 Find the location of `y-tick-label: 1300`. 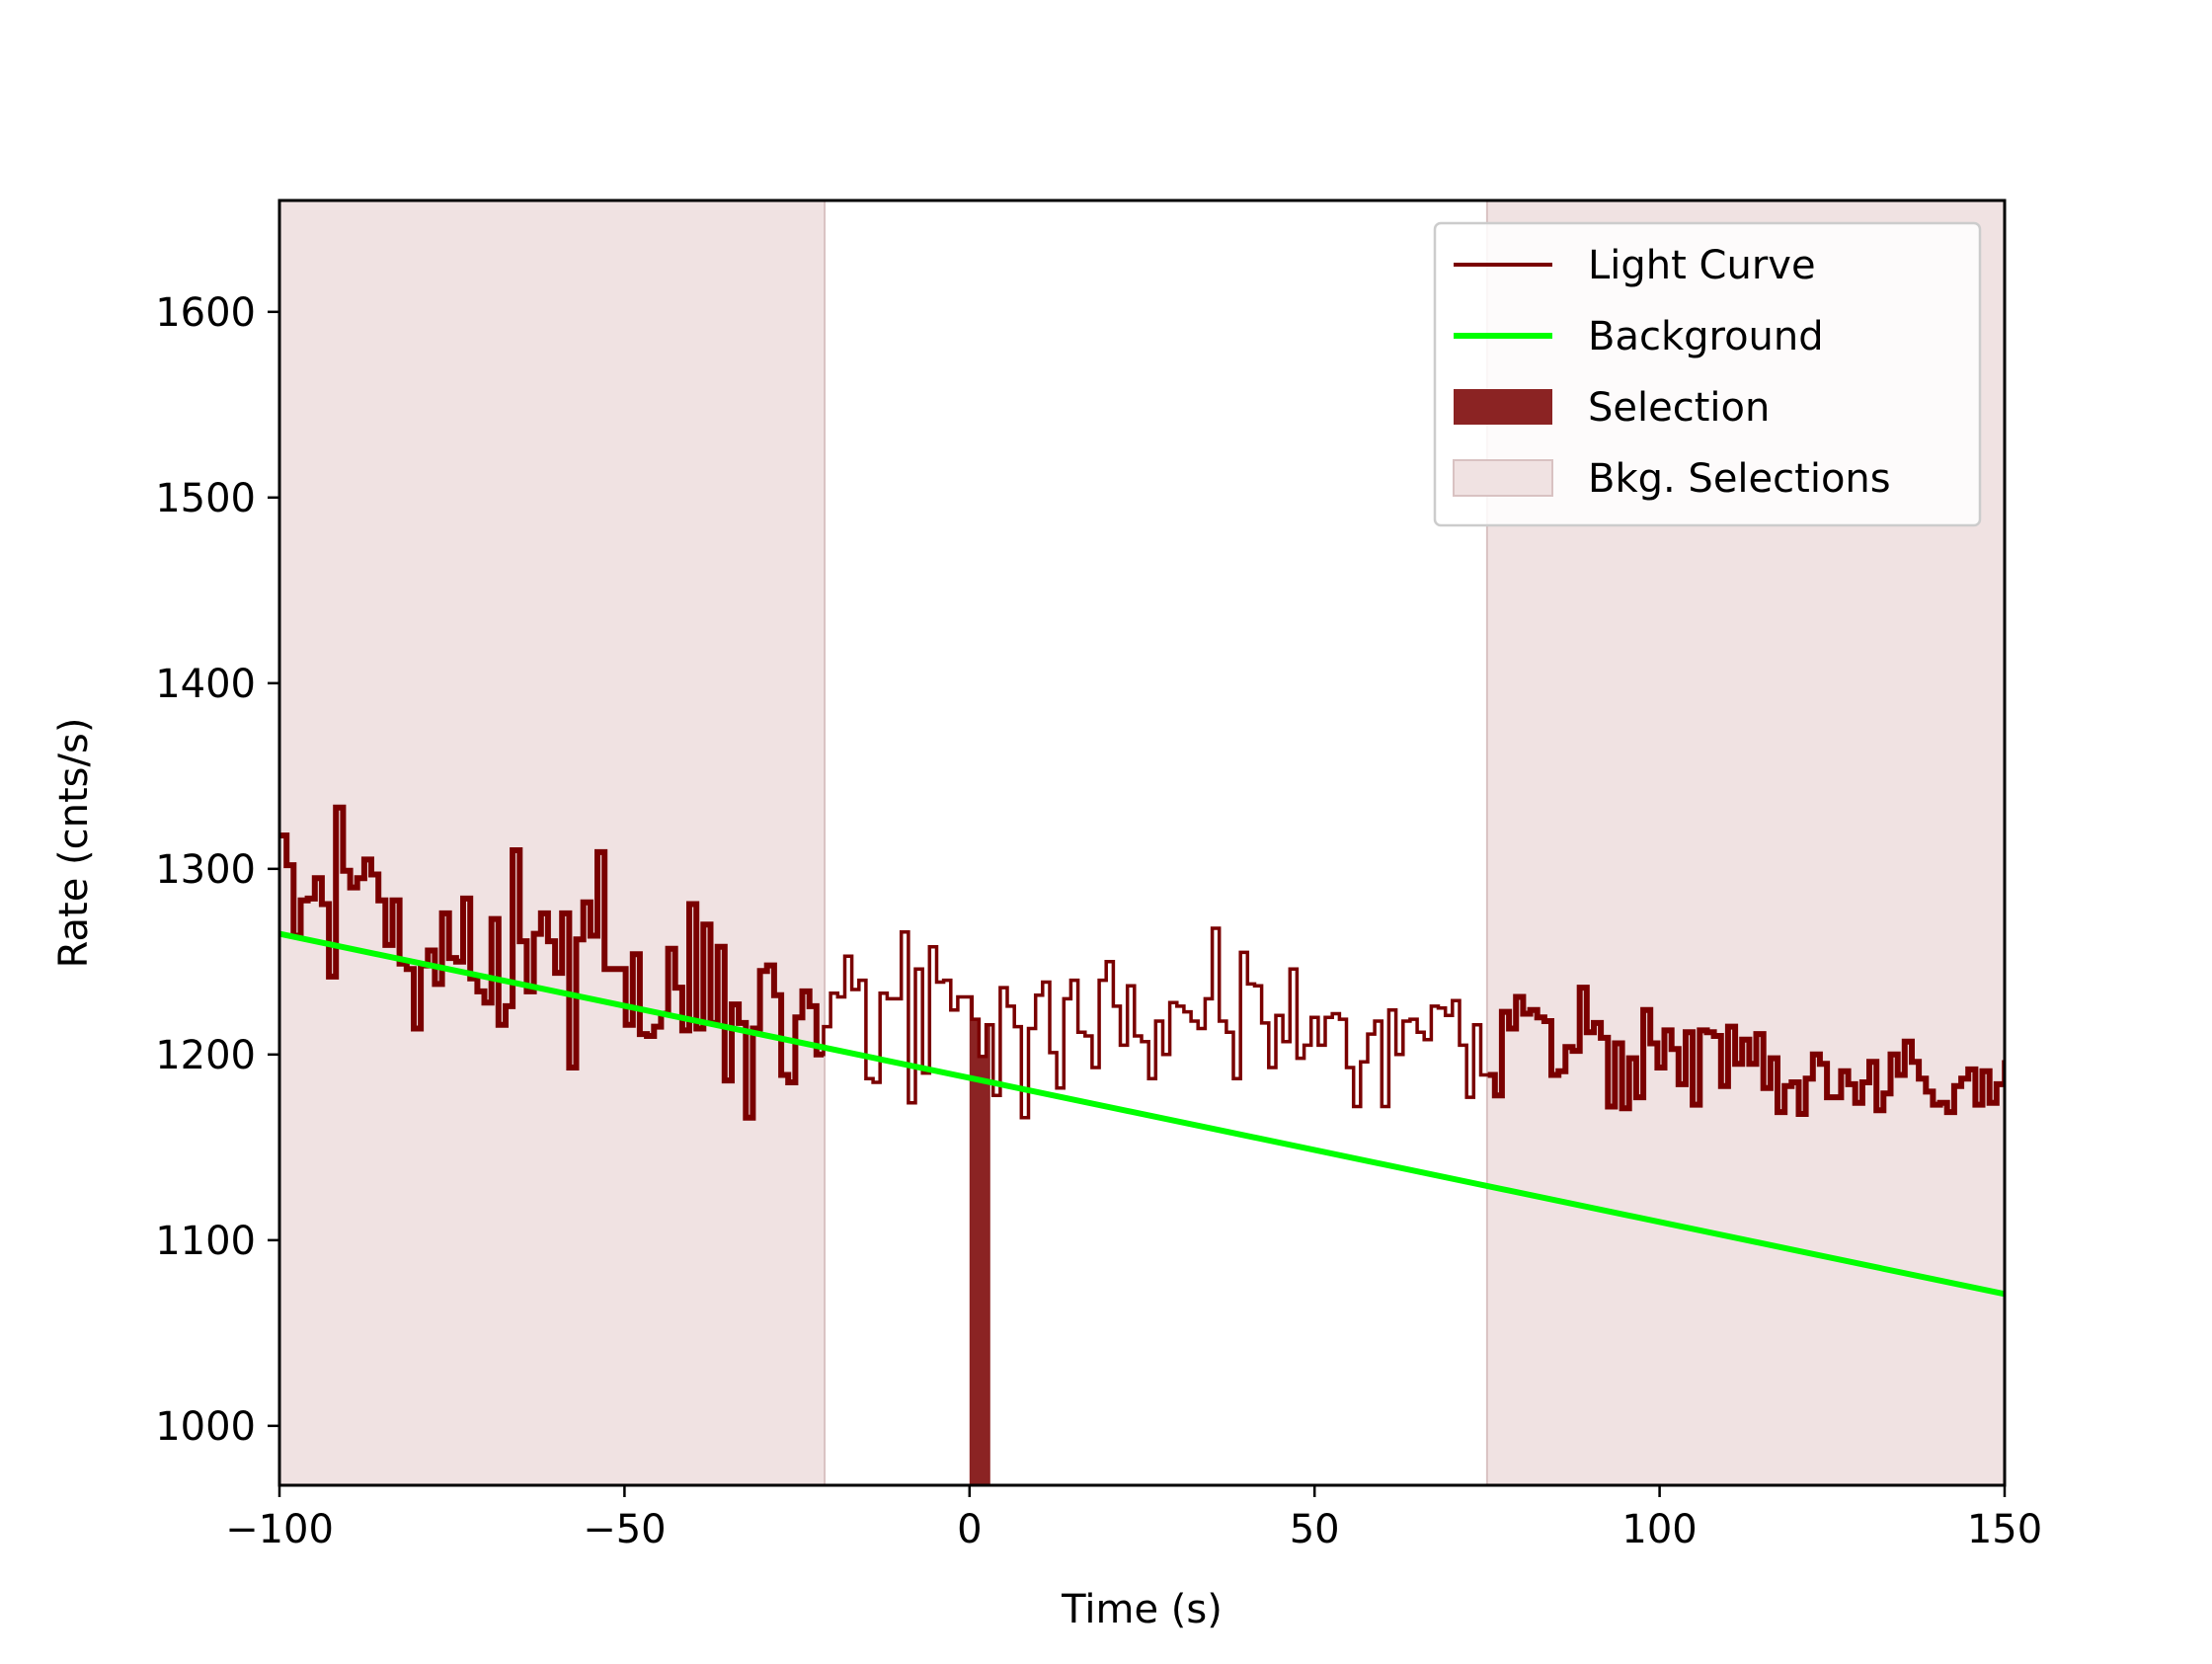

y-tick-label: 1300 is located at coordinates (206, 870).